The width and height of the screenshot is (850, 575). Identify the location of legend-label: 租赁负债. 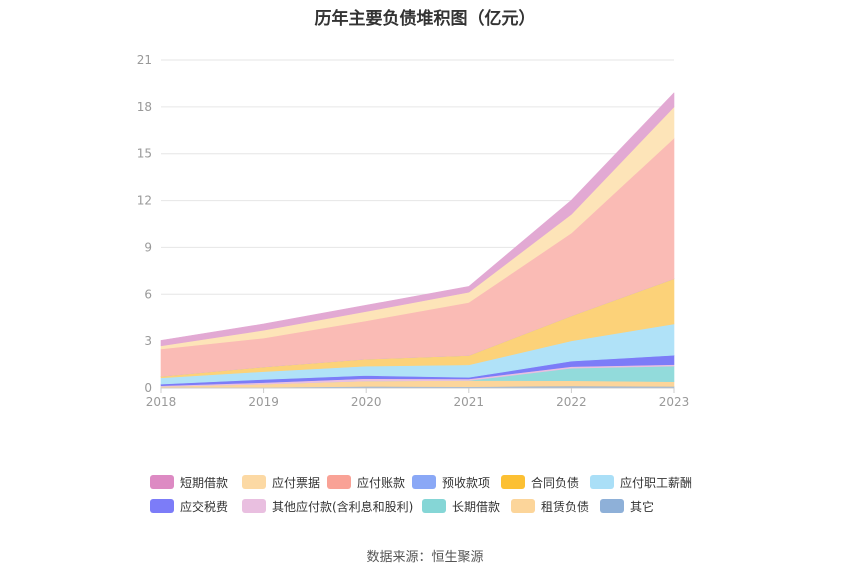
(565, 506).